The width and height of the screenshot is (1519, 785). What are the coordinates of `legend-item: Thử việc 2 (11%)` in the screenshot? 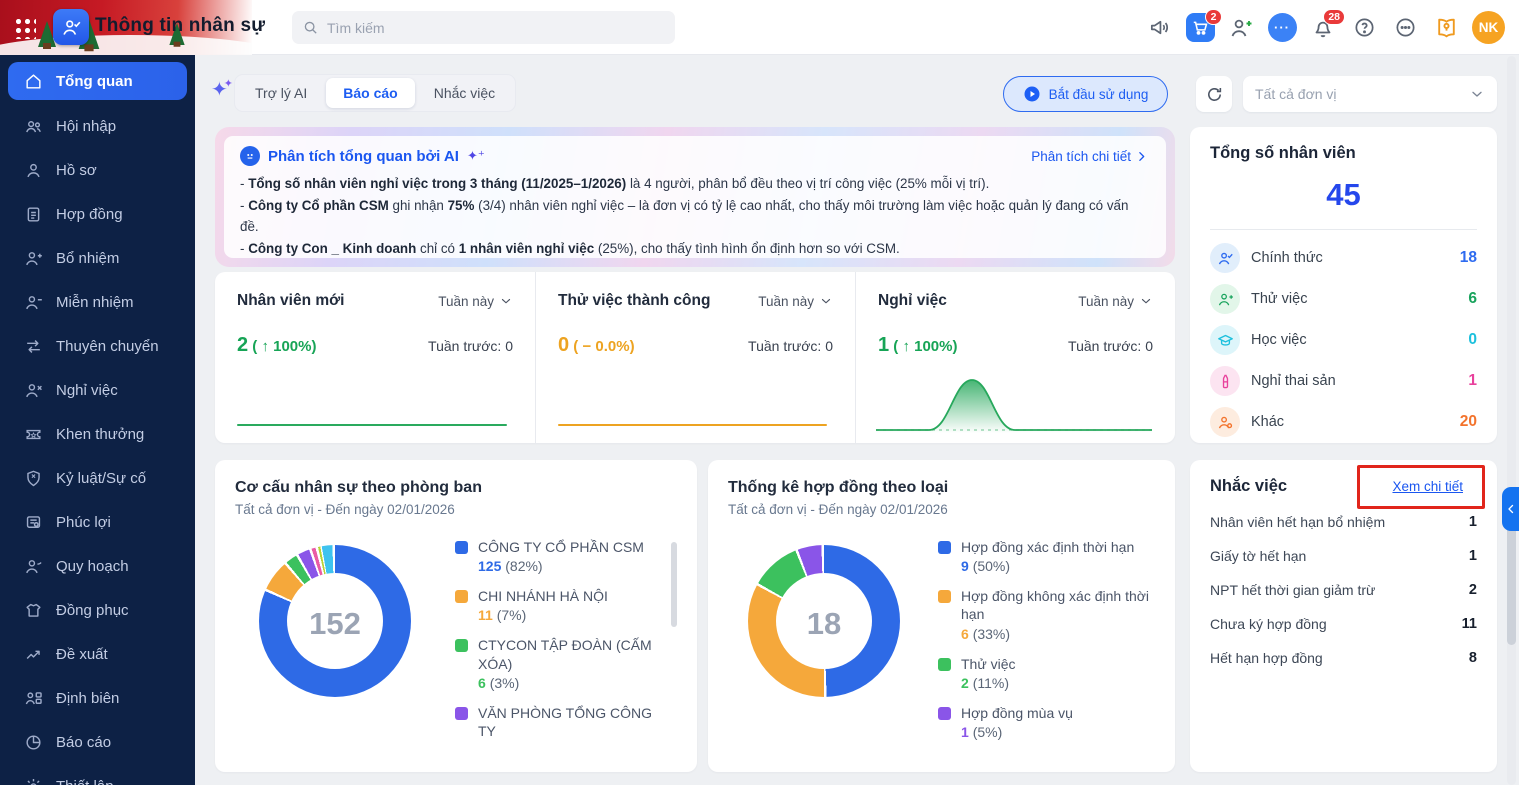 It's located at (1047, 673).